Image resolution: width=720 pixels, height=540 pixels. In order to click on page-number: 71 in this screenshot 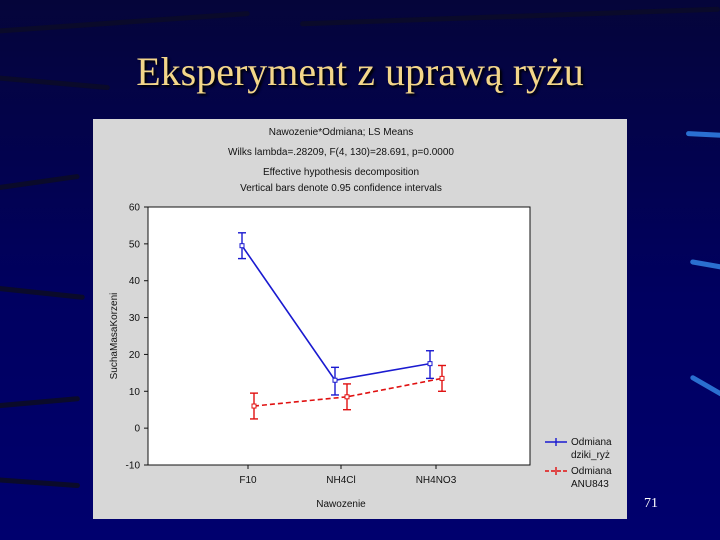, I will do `click(651, 503)`.